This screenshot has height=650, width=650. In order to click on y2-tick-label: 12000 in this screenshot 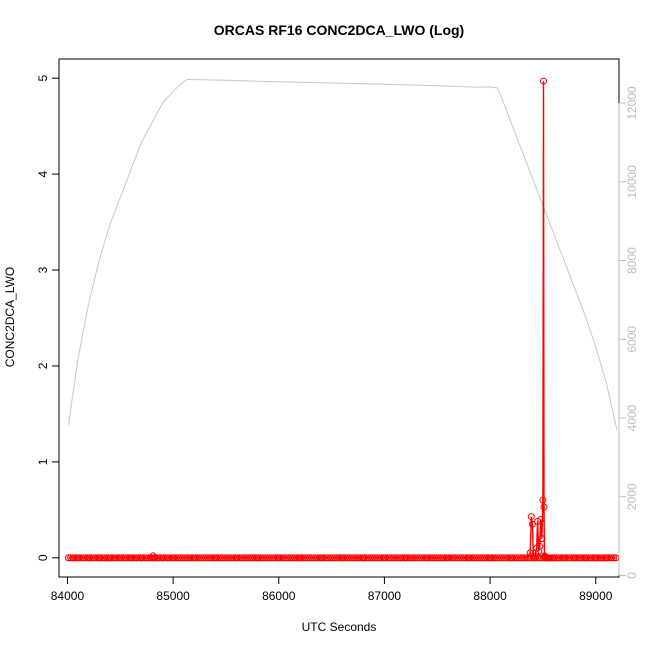, I will do `click(632, 103)`.